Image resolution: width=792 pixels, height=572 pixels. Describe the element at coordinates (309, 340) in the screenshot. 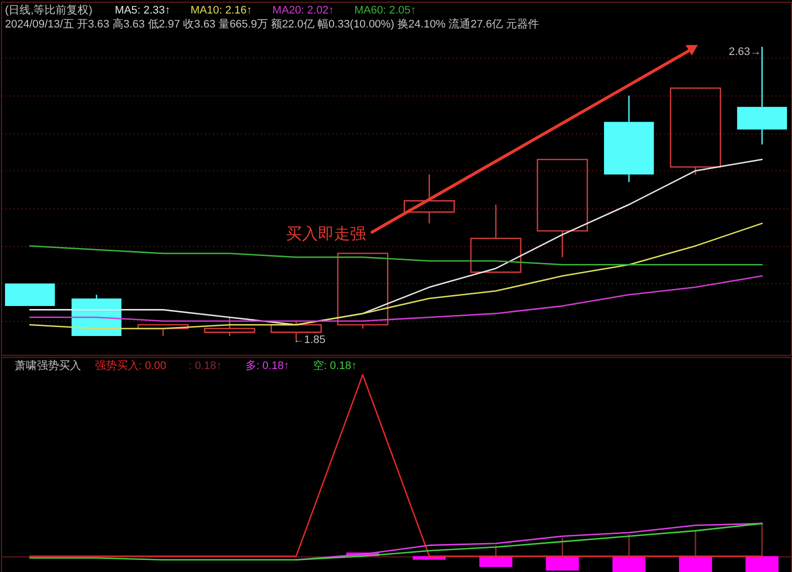

I see `annotation: ←1.85` at that location.